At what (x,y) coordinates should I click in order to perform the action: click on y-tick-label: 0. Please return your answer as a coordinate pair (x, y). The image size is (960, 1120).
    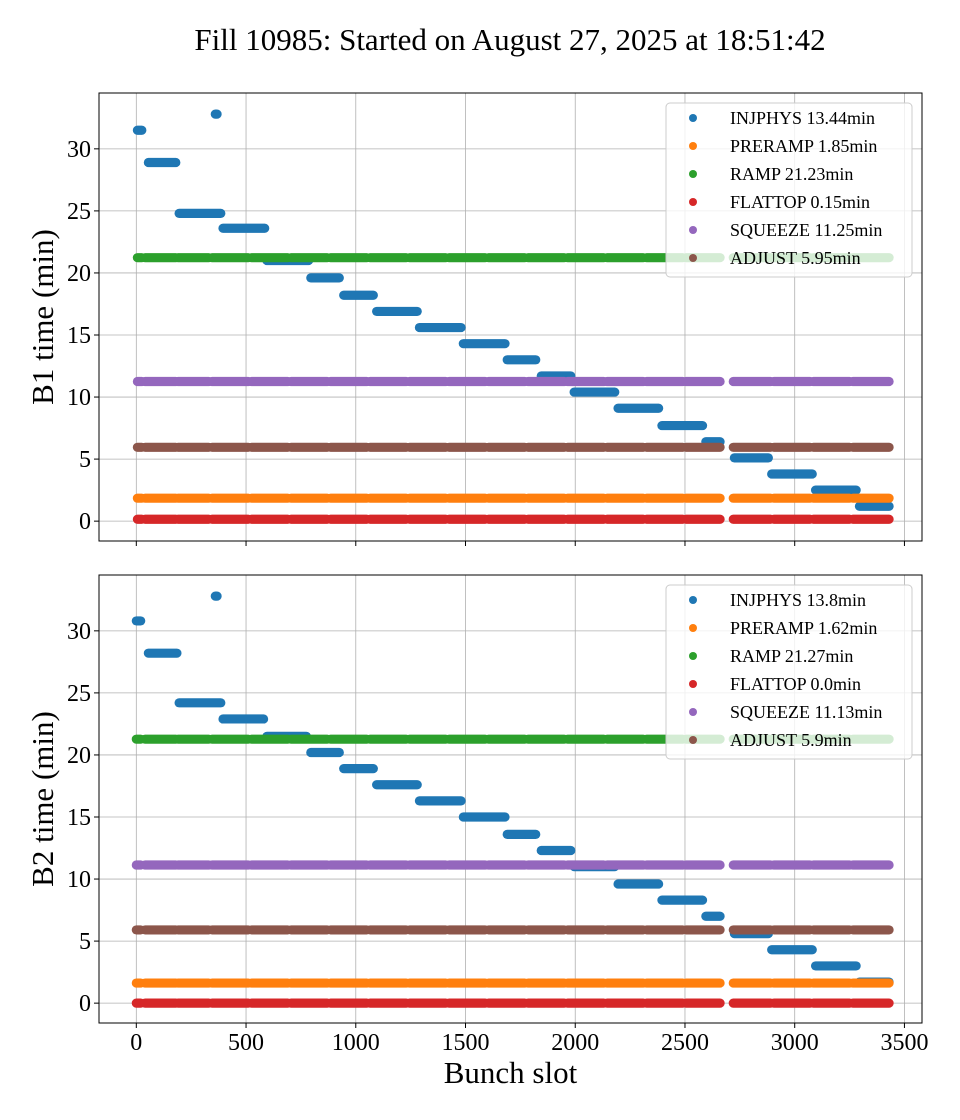
    Looking at the image, I should click on (85, 1004).